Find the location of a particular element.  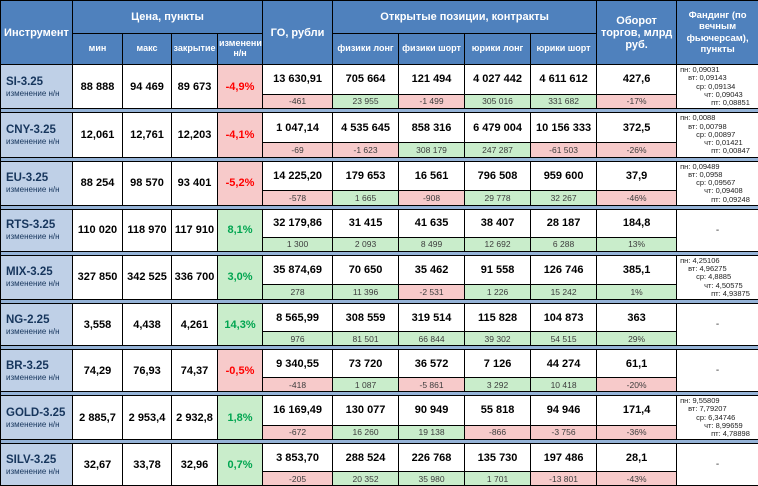

col-header-fiz-long: физики лонг is located at coordinates (366, 49).